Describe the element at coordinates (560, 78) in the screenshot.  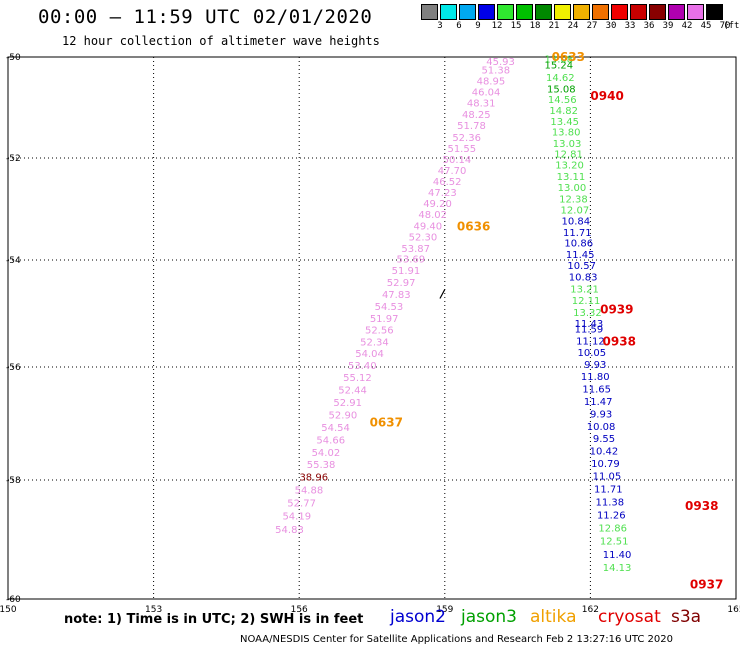
I see `wave-height-value: 14.62` at that location.